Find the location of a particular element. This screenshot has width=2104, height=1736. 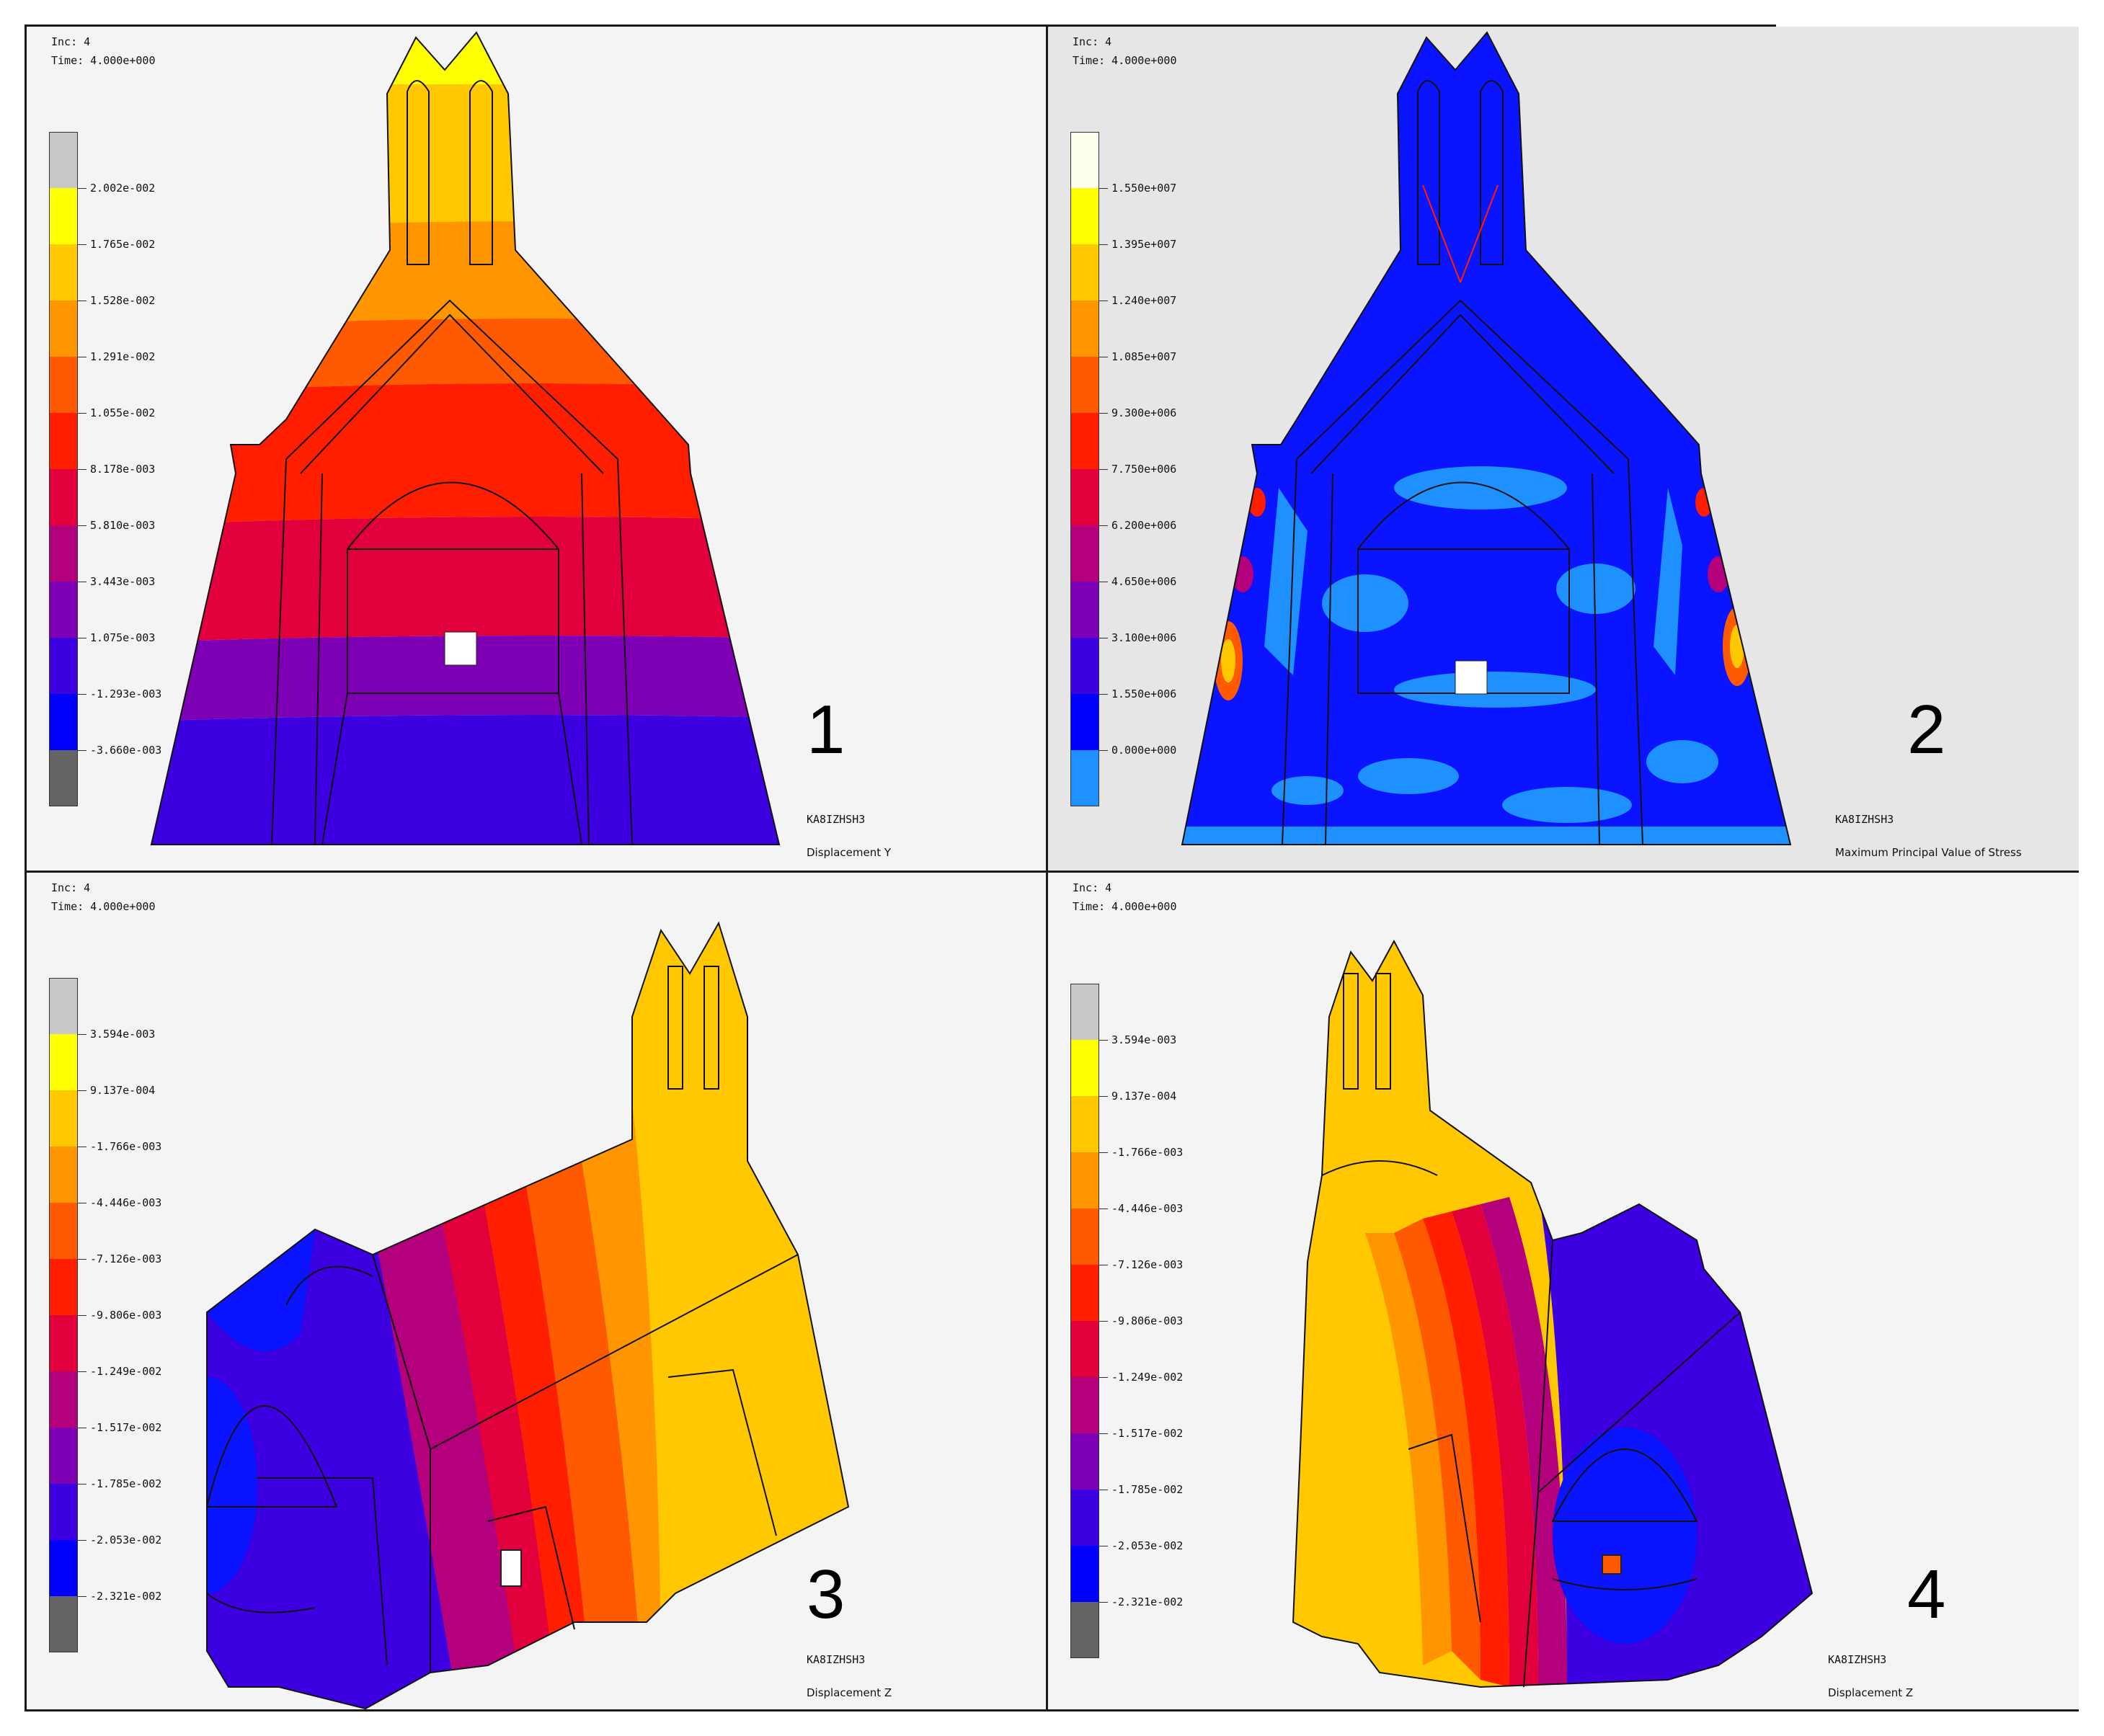

frame-bottom is located at coordinates (1052, 1710).